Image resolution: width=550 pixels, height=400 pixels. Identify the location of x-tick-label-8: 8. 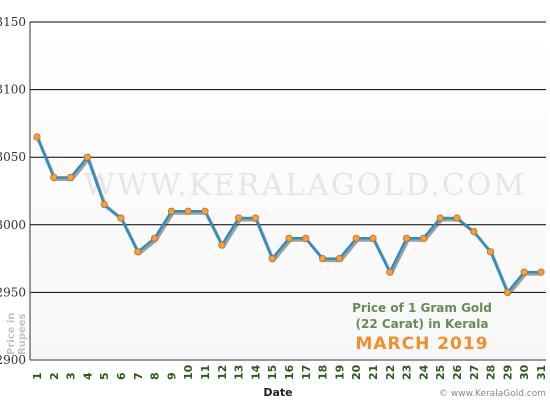
(155, 376).